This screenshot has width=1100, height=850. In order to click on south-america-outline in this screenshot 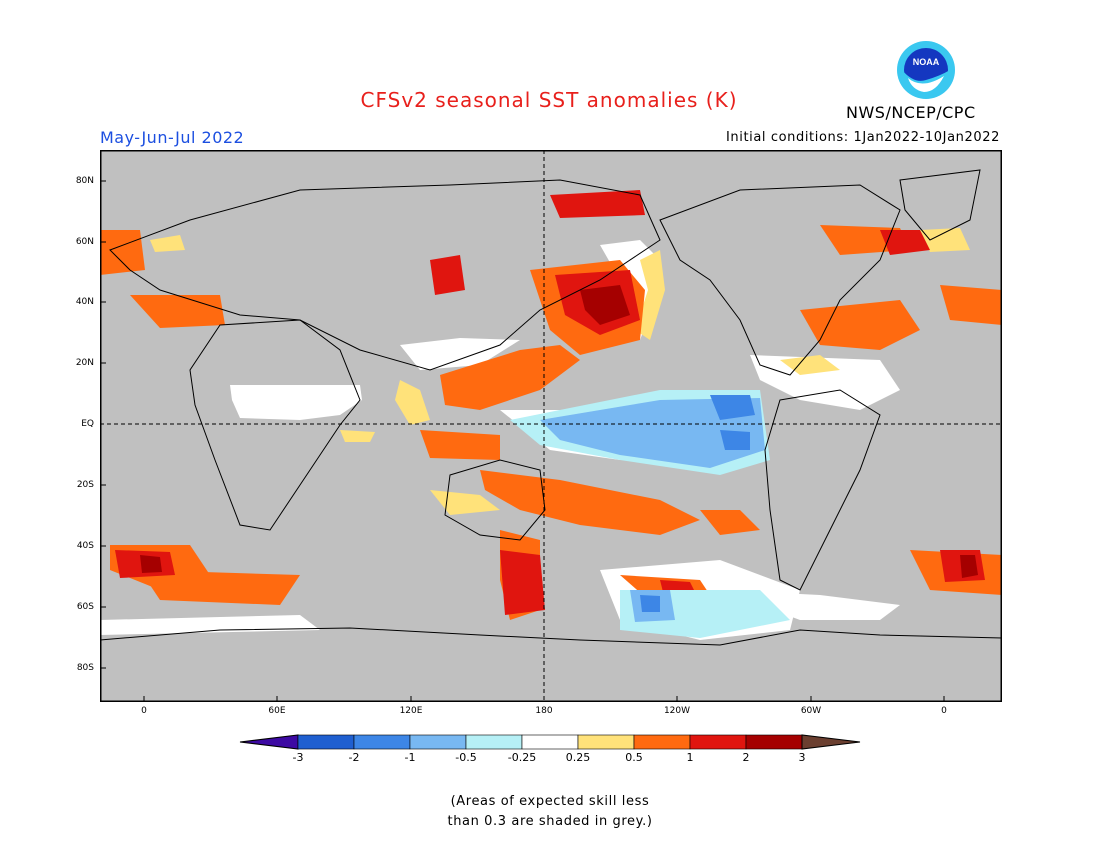, I will do `click(822, 490)`.